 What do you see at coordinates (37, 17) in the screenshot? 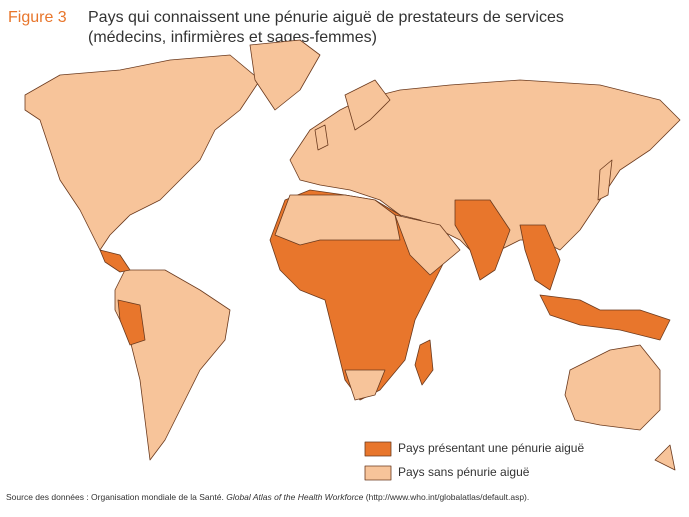
I see `figure-label: Figure 3` at bounding box center [37, 17].